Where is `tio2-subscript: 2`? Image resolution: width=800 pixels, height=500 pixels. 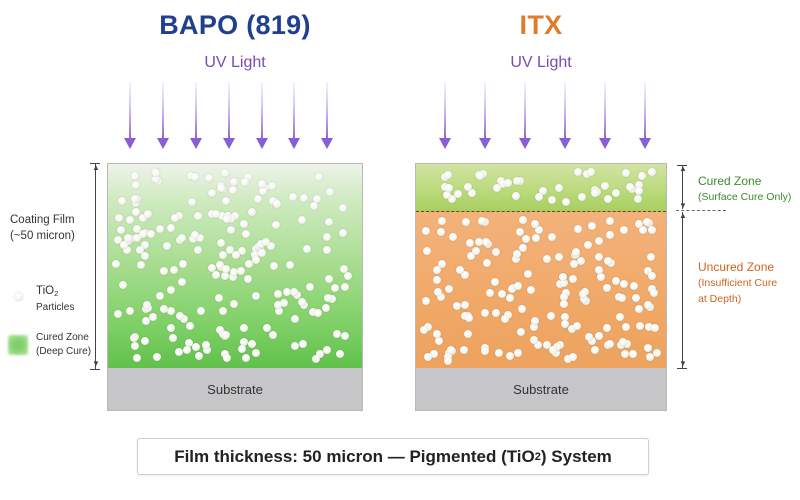 tio2-subscript: 2 is located at coordinates (56, 293).